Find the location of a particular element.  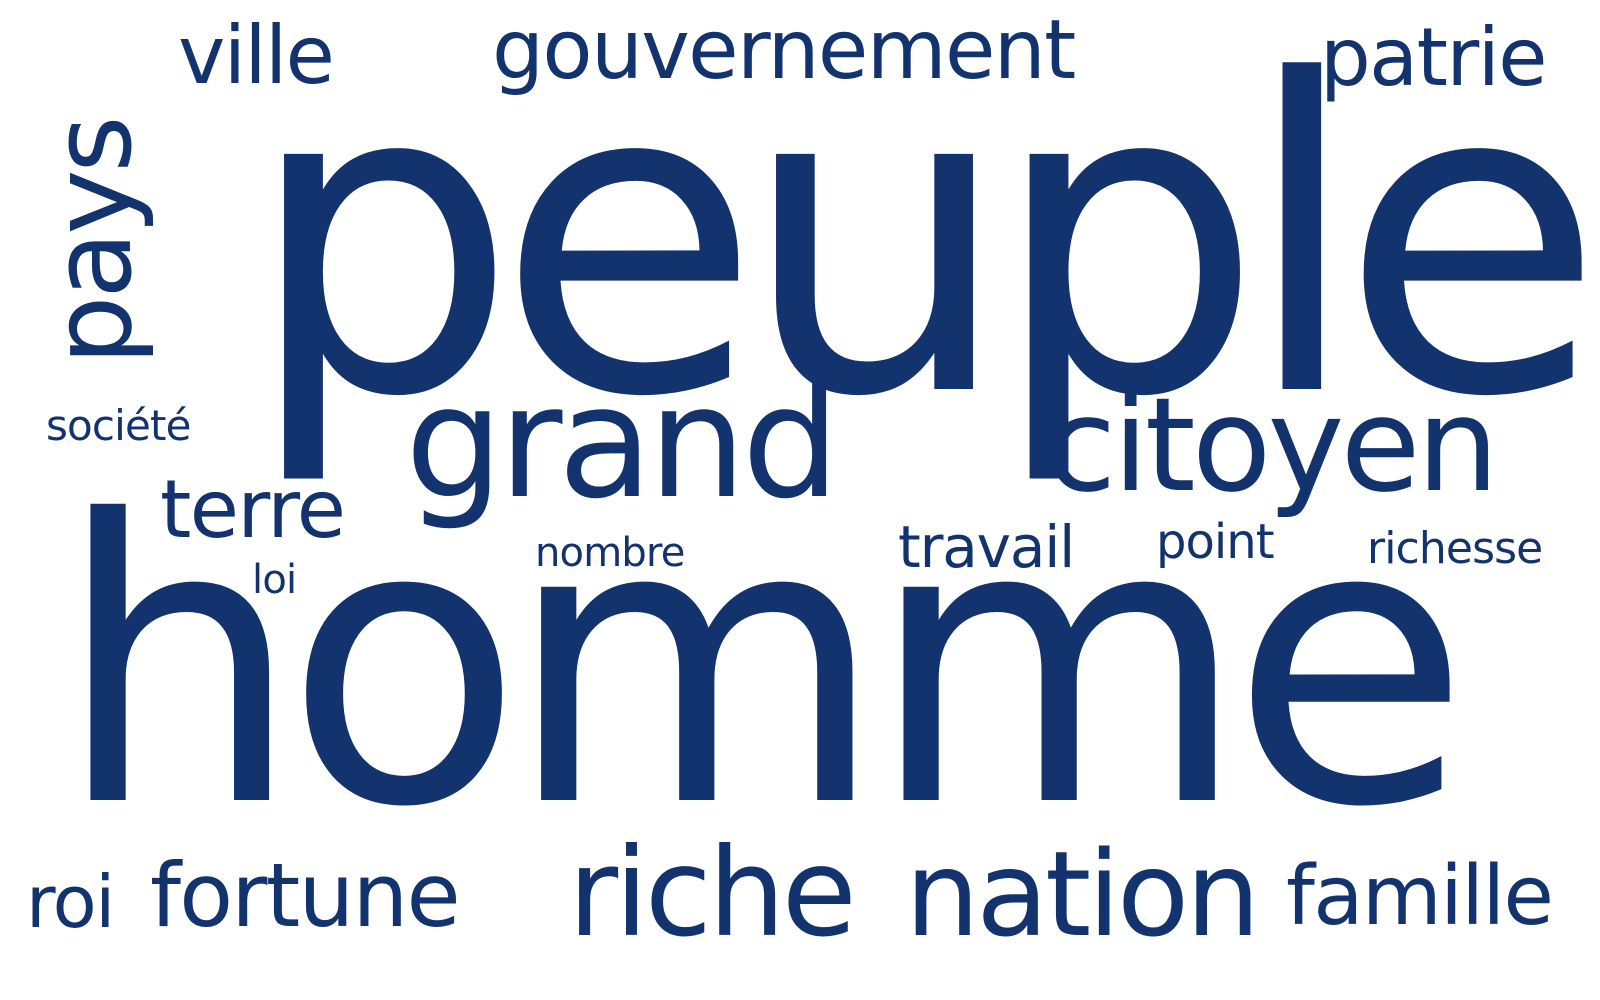

word-societe: société is located at coordinates (118, 425).